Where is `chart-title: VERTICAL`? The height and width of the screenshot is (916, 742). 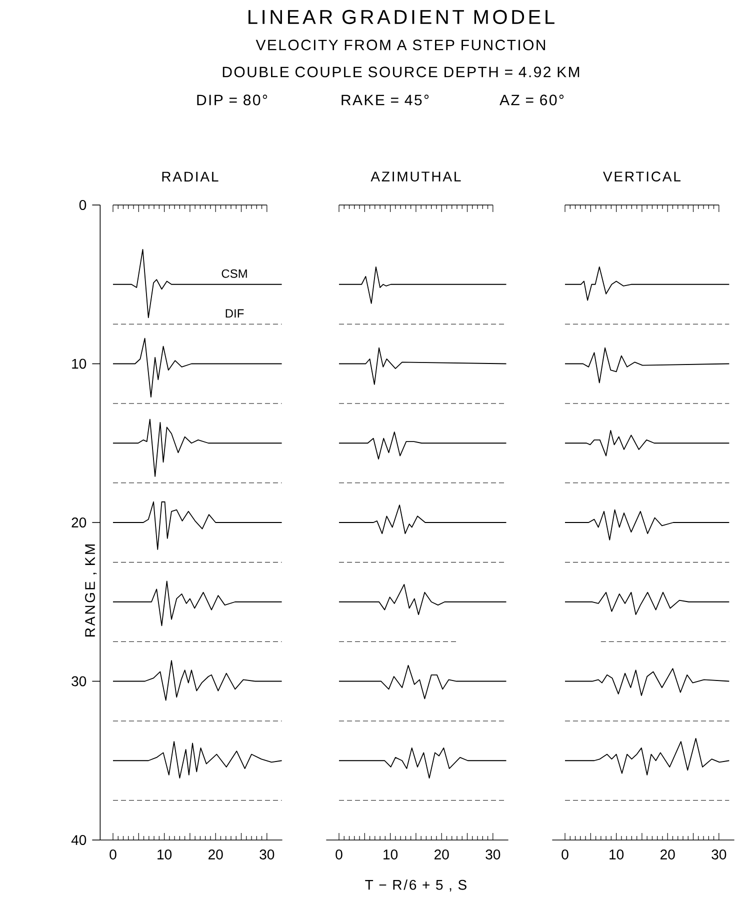 chart-title: VERTICAL is located at coordinates (641, 177).